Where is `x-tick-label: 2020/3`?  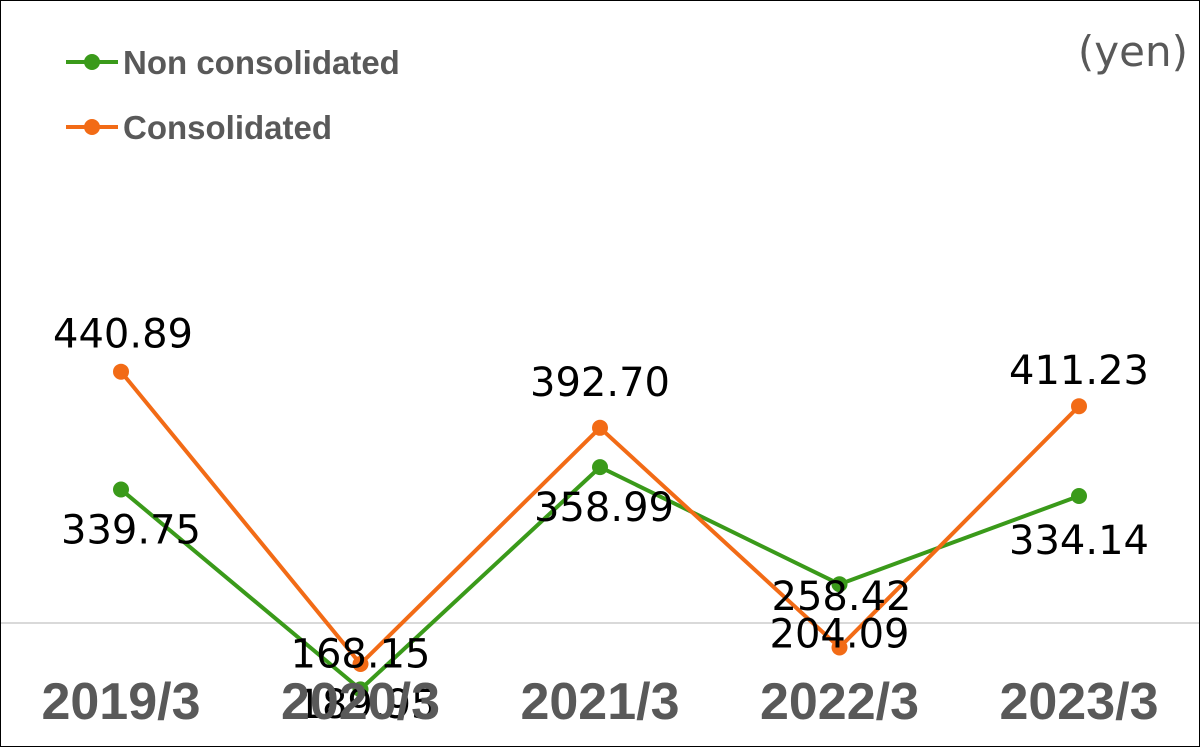
x-tick-label: 2020/3 is located at coordinates (360, 702).